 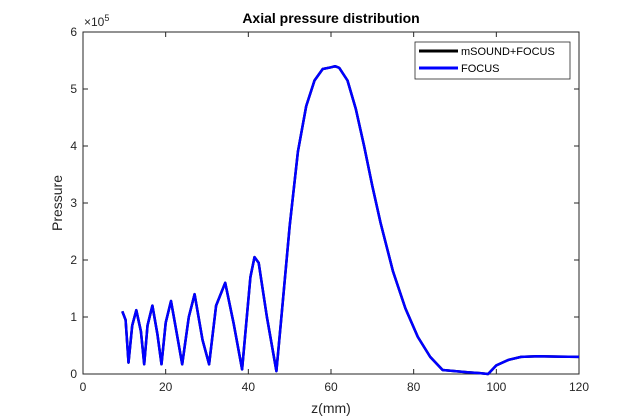 What do you see at coordinates (249, 387) in the screenshot?
I see `x-tick-label: 40` at bounding box center [249, 387].